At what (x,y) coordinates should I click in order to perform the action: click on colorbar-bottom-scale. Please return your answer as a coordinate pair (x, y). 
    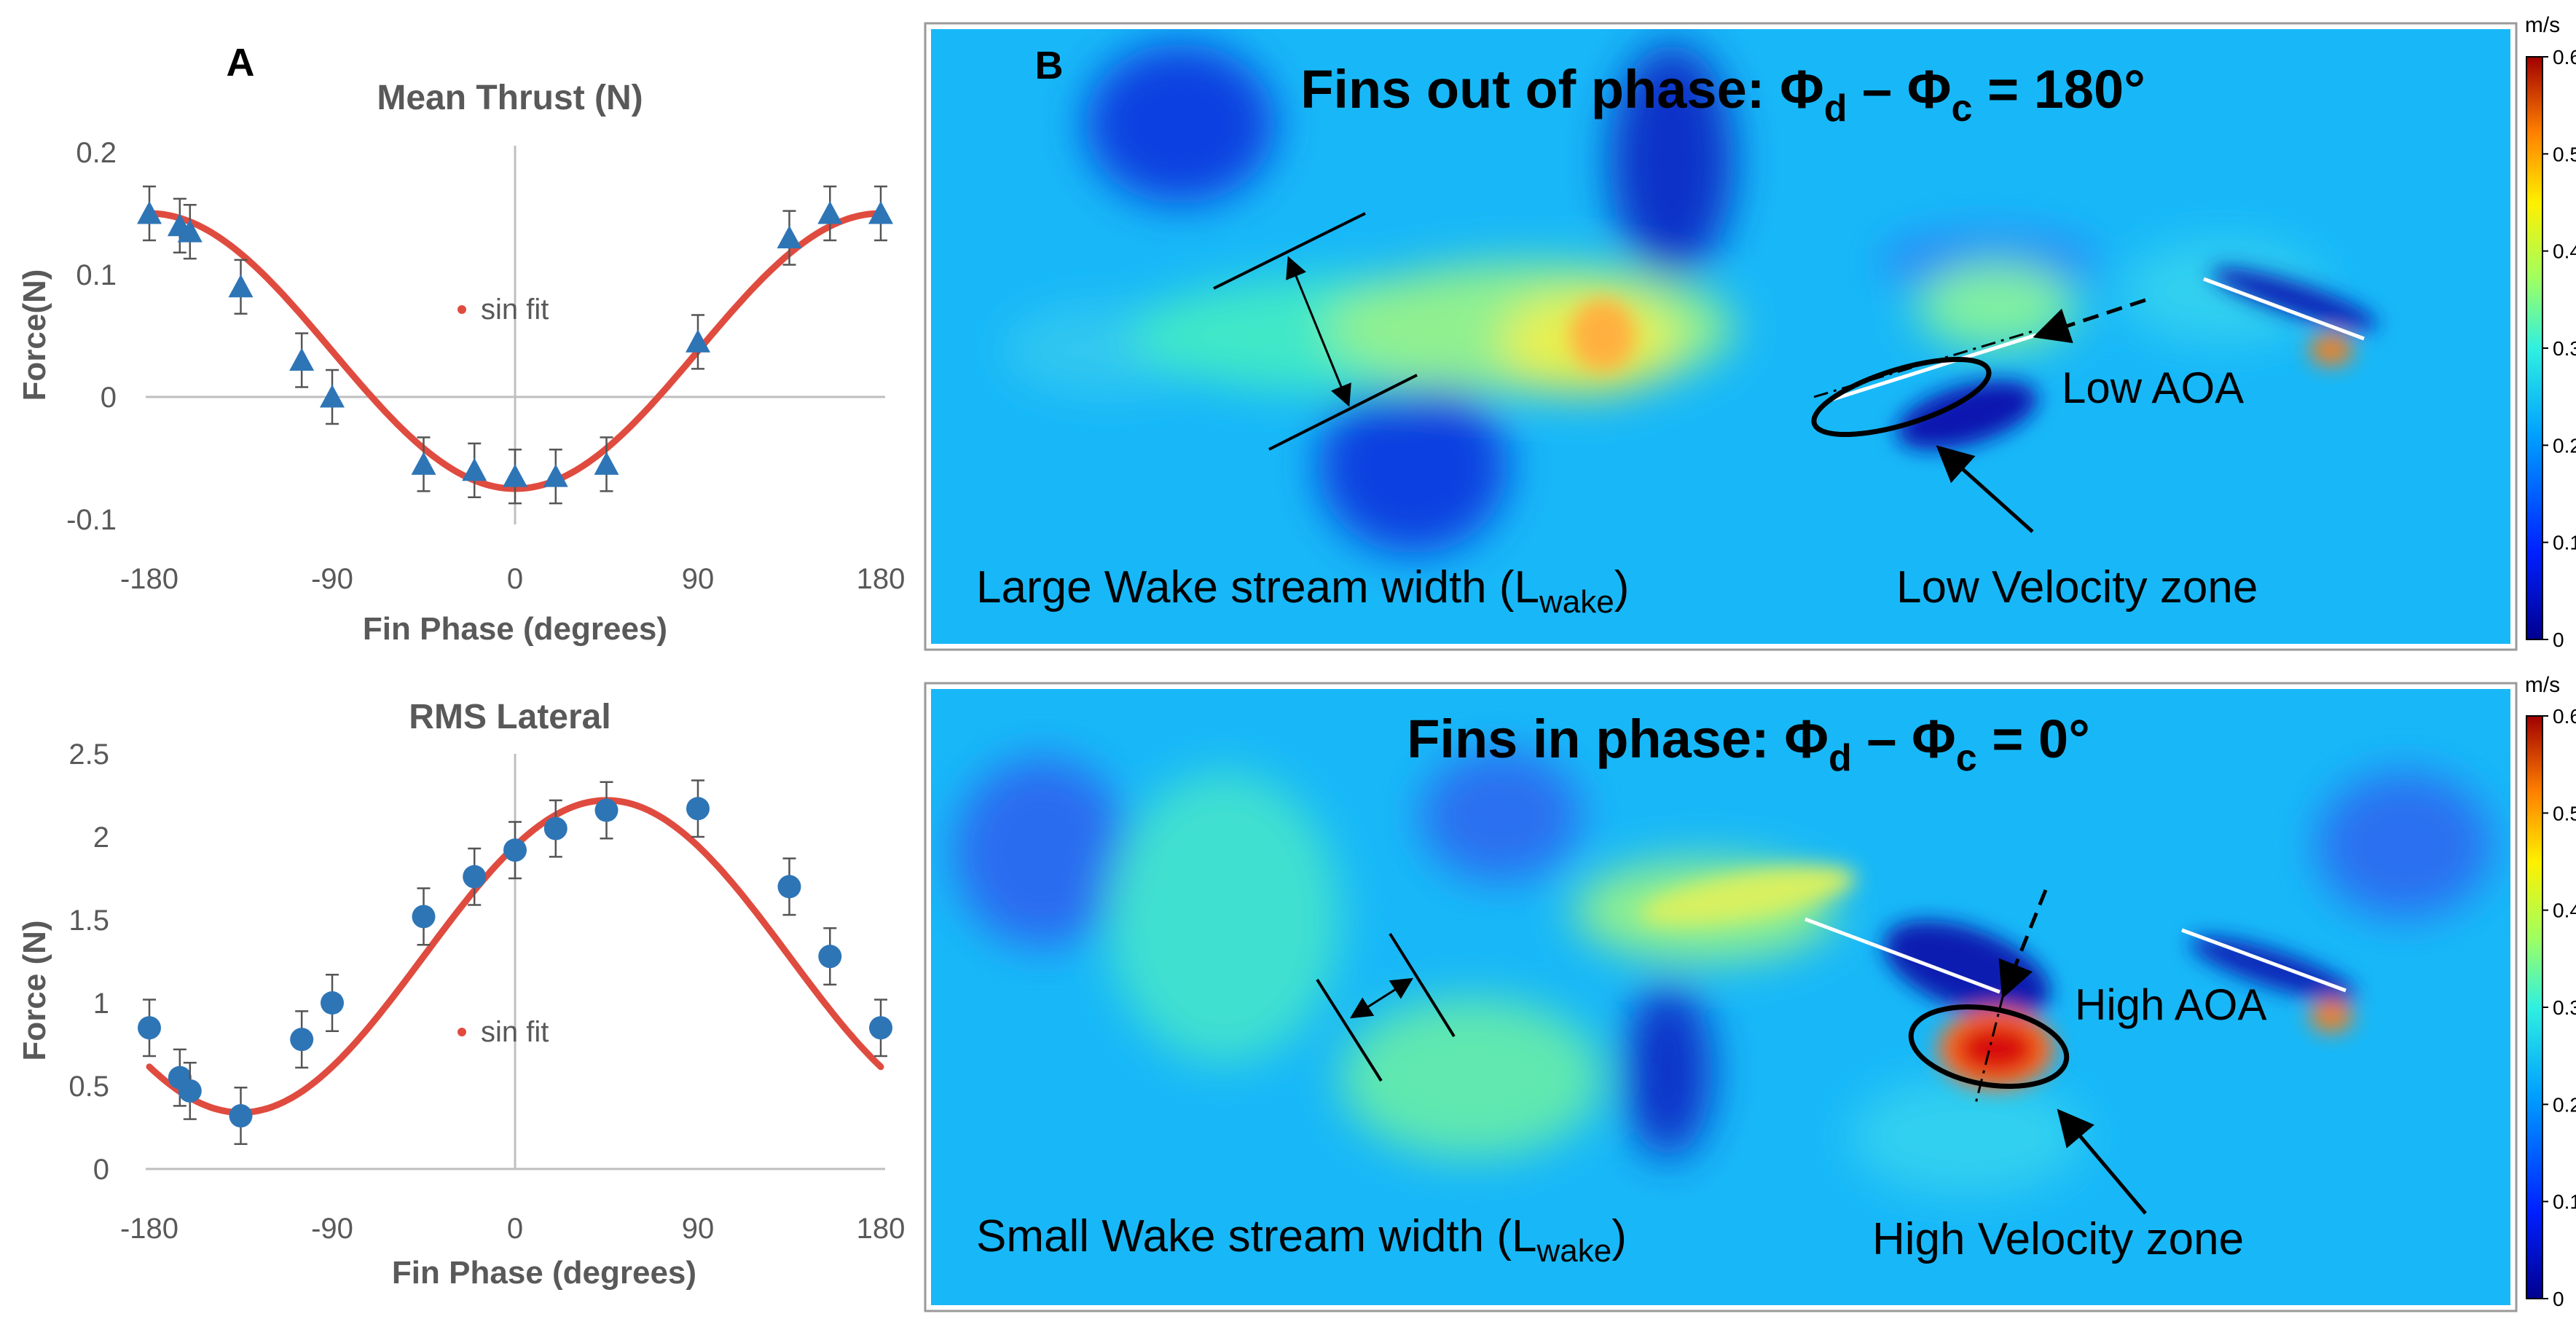
    Looking at the image, I should click on (2534, 1007).